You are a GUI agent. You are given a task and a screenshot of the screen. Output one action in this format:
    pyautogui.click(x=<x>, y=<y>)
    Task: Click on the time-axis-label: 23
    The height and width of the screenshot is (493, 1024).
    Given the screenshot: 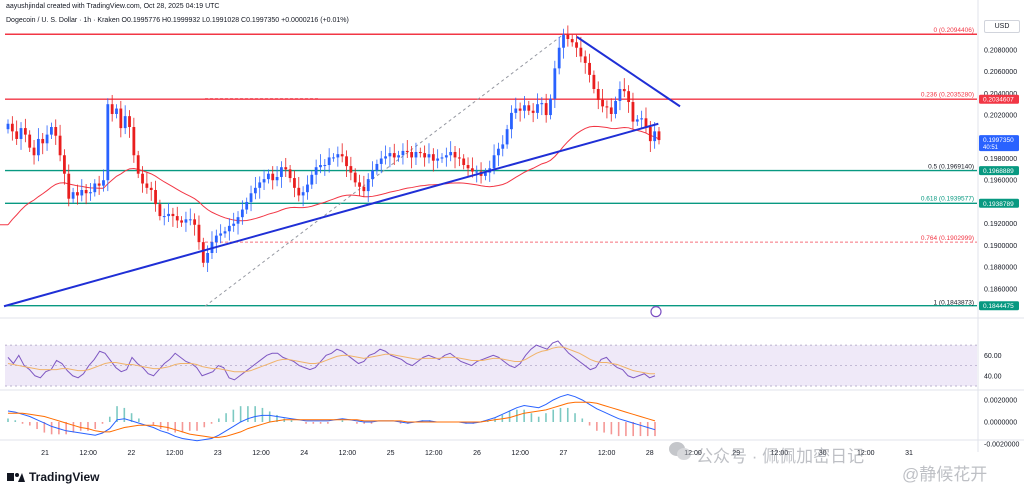 What is the action you would take?
    pyautogui.click(x=218, y=453)
    